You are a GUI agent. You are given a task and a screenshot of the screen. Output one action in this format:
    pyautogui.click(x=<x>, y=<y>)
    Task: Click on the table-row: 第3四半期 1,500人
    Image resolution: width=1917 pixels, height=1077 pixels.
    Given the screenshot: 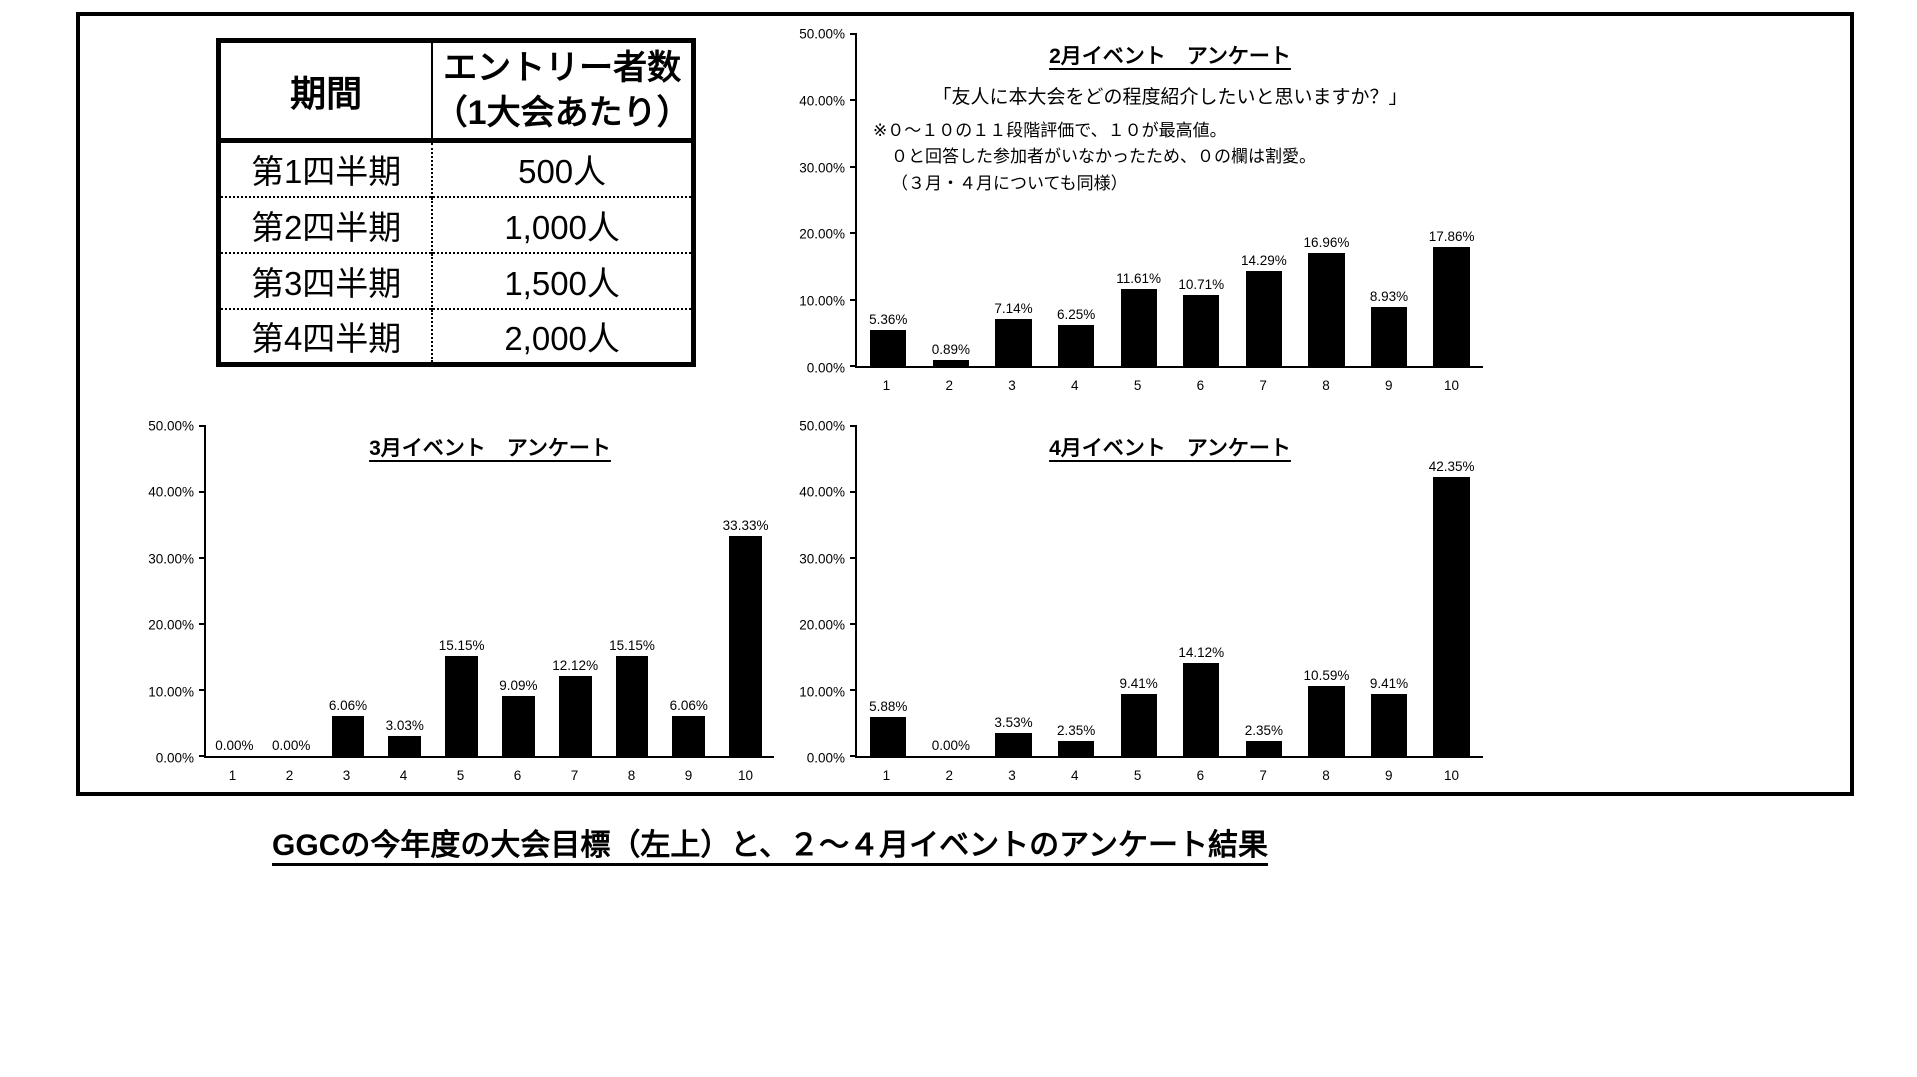 What is the action you would take?
    pyautogui.click(x=456, y=280)
    